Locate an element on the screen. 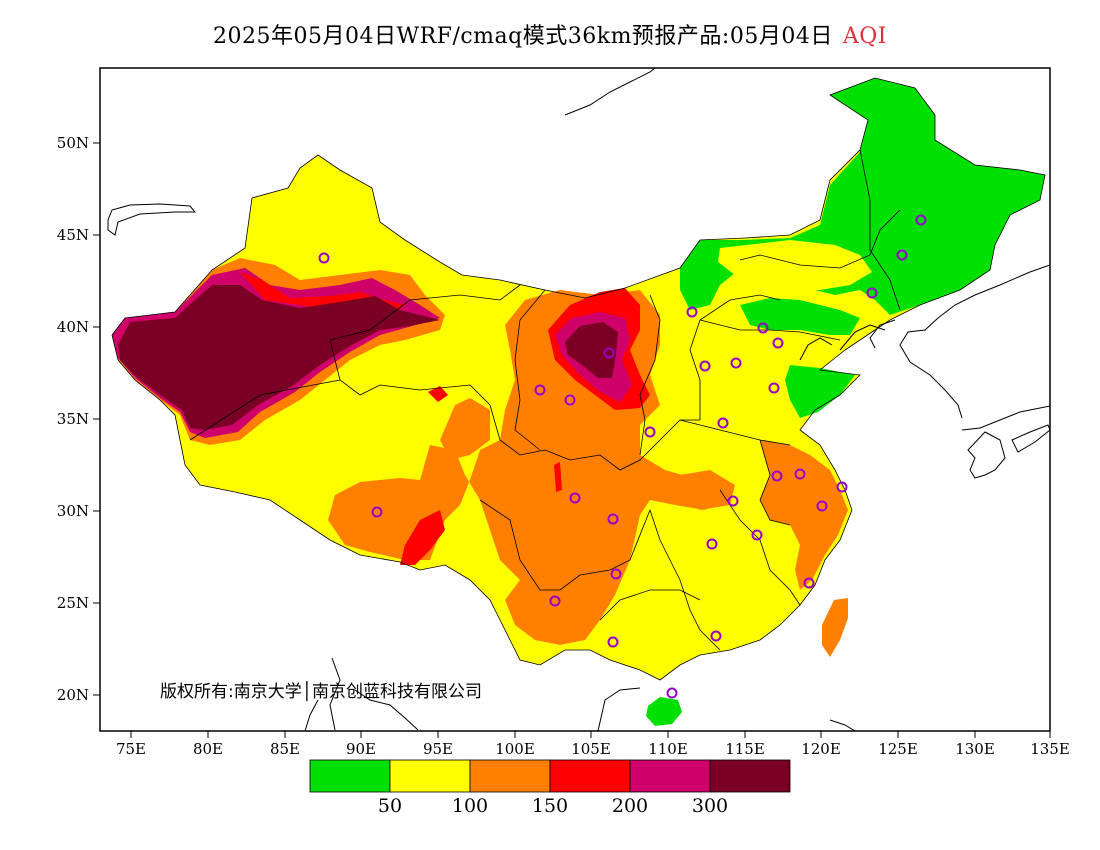 The width and height of the screenshot is (1100, 850). title-main: 2025年05月04日WRF/cmaq模式36km预报产品:05月04日 is located at coordinates (523, 36).